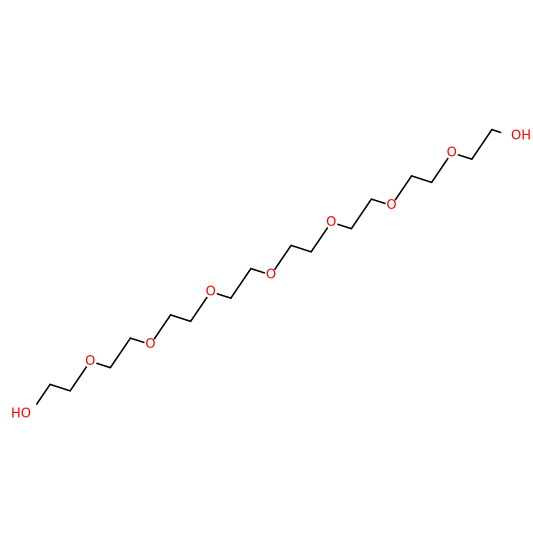 Image resolution: width=533 pixels, height=533 pixels. What do you see at coordinates (211, 291) in the screenshot?
I see `atom-label-3: O` at bounding box center [211, 291].